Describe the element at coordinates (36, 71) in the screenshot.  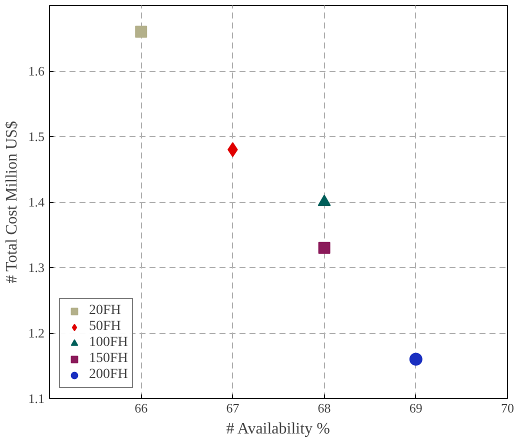
I see `y-tick-label: 1.6` at that location.